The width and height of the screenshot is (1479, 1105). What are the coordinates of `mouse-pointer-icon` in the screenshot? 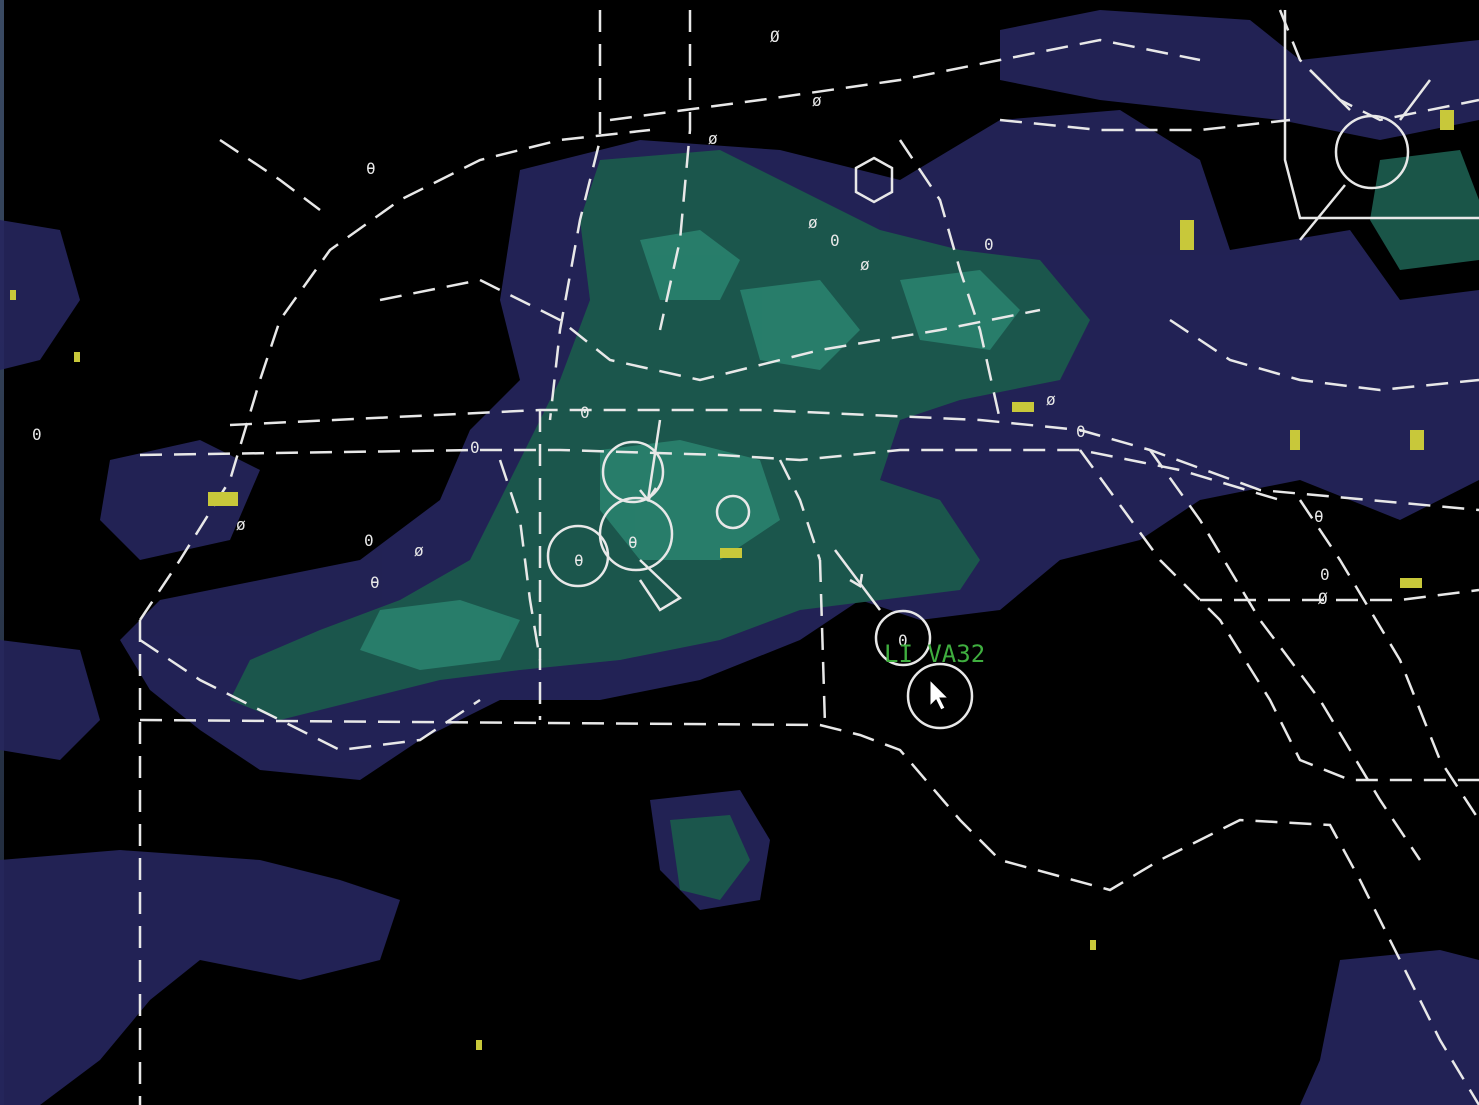 It's located at (939, 695).